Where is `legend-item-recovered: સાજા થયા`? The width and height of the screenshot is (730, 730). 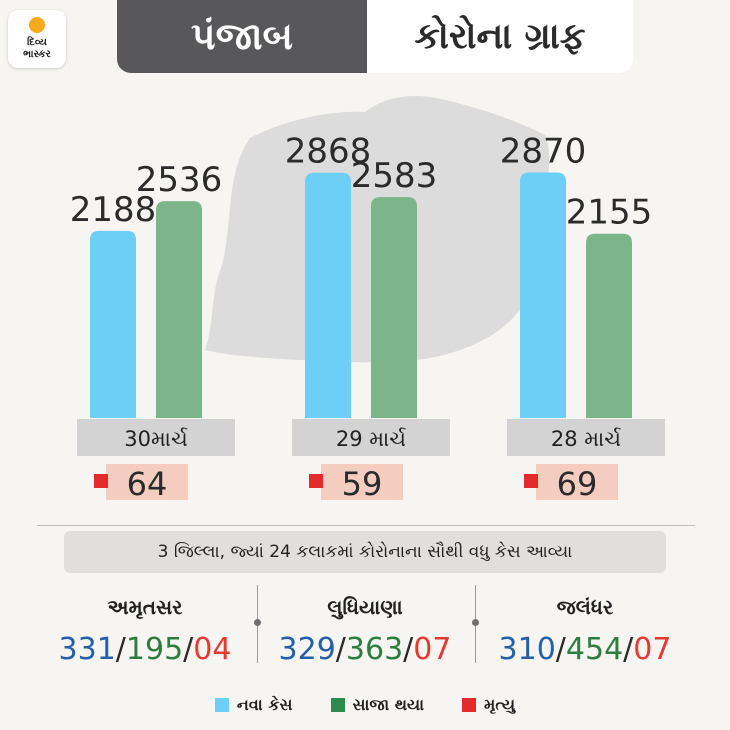 legend-item-recovered: સાજા થયા is located at coordinates (377, 705).